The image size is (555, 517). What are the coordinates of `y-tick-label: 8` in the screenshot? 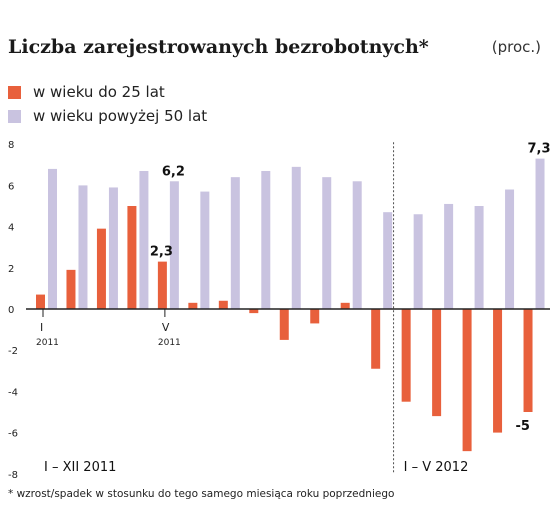 It's located at (11, 145).